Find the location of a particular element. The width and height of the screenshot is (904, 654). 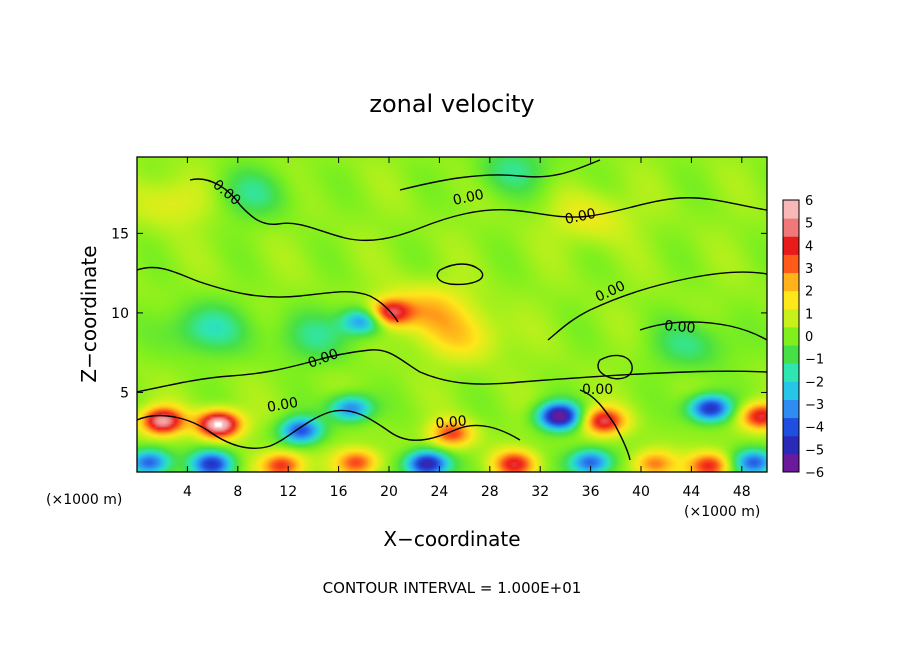

colorbar-tick-label: 2 is located at coordinates (809, 292).